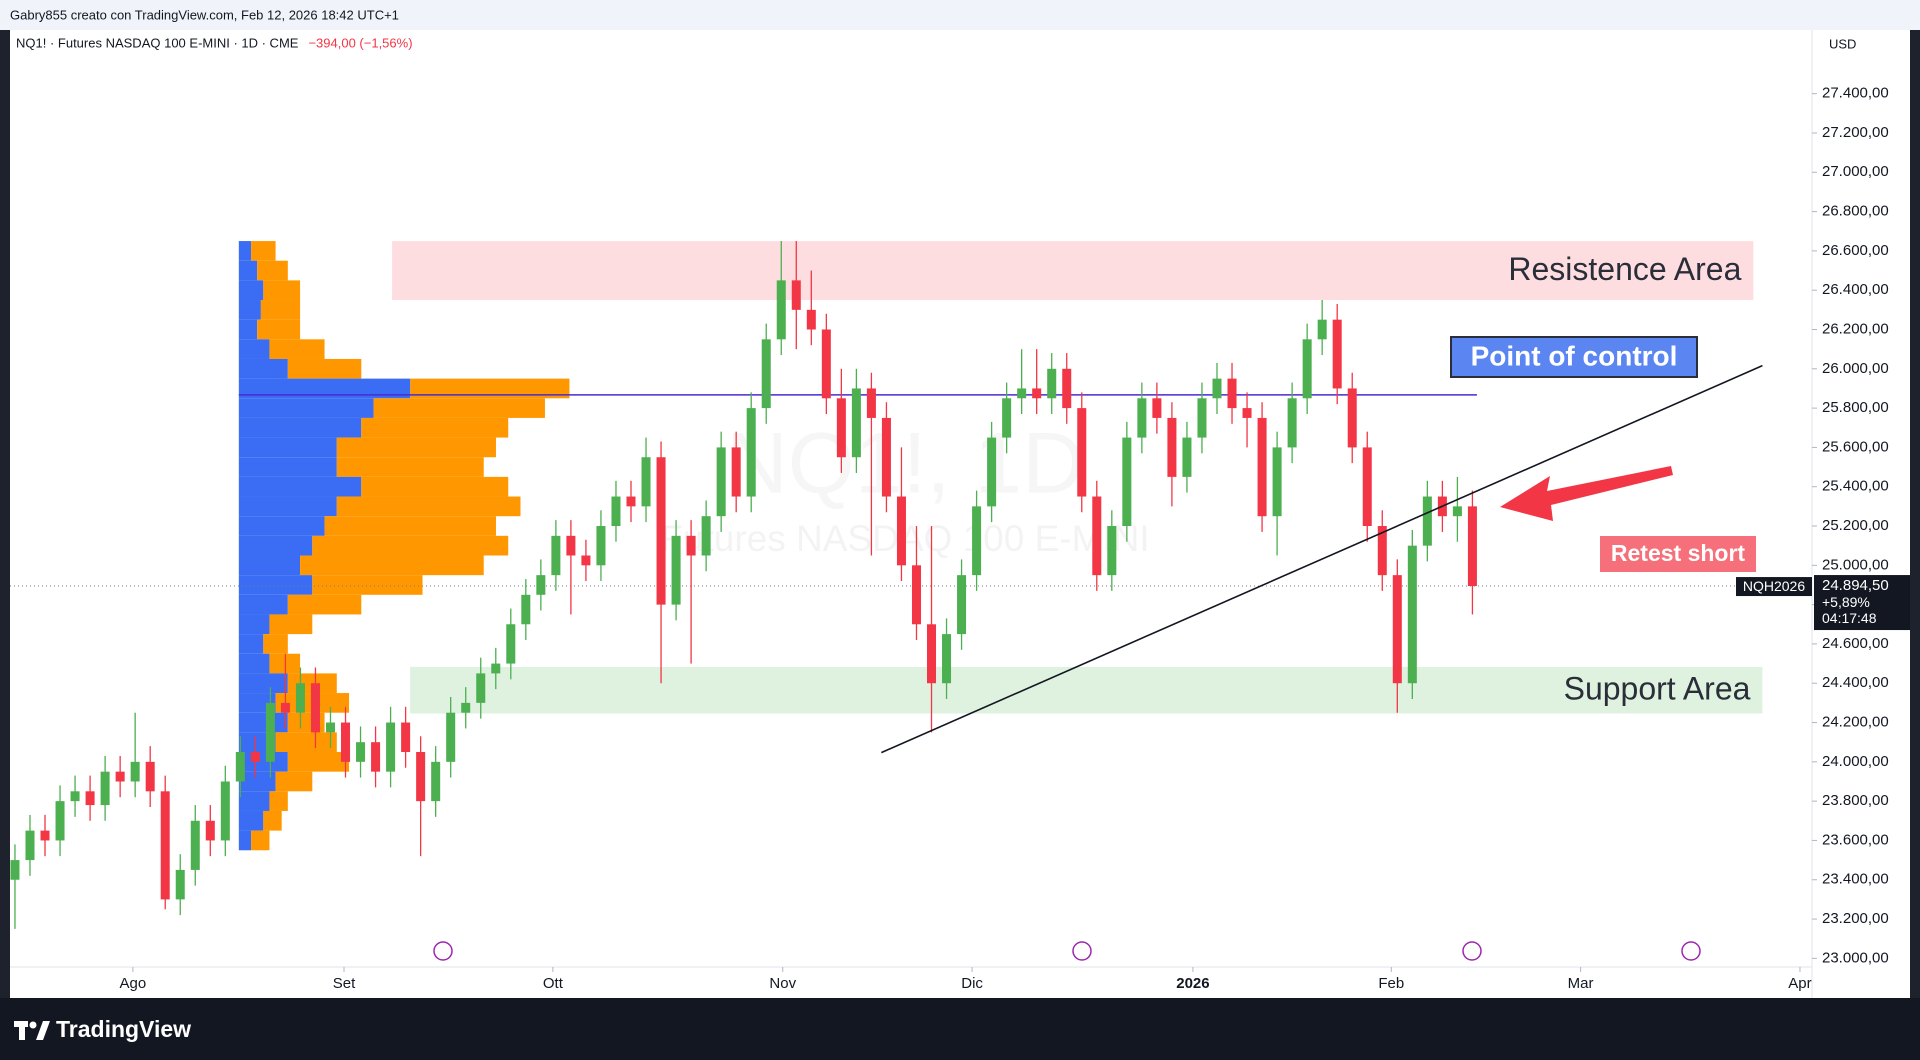  Describe the element at coordinates (1849, 618) in the screenshot. I see `countdown: 04:17:48` at that location.